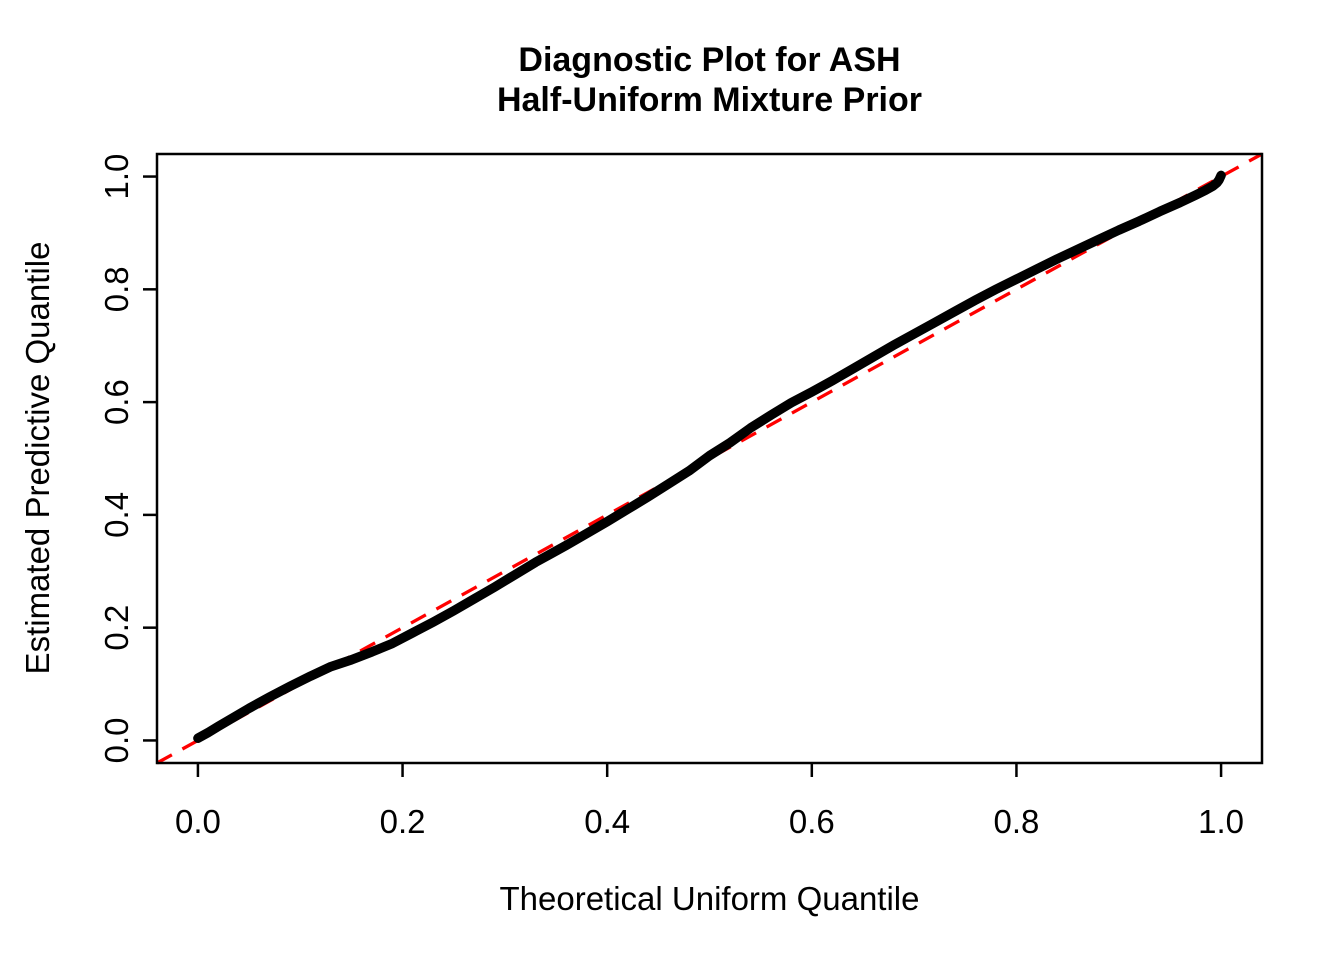 The image size is (1344, 960). I want to click on y-axis-tick-label: 0.0, so click(116, 741).